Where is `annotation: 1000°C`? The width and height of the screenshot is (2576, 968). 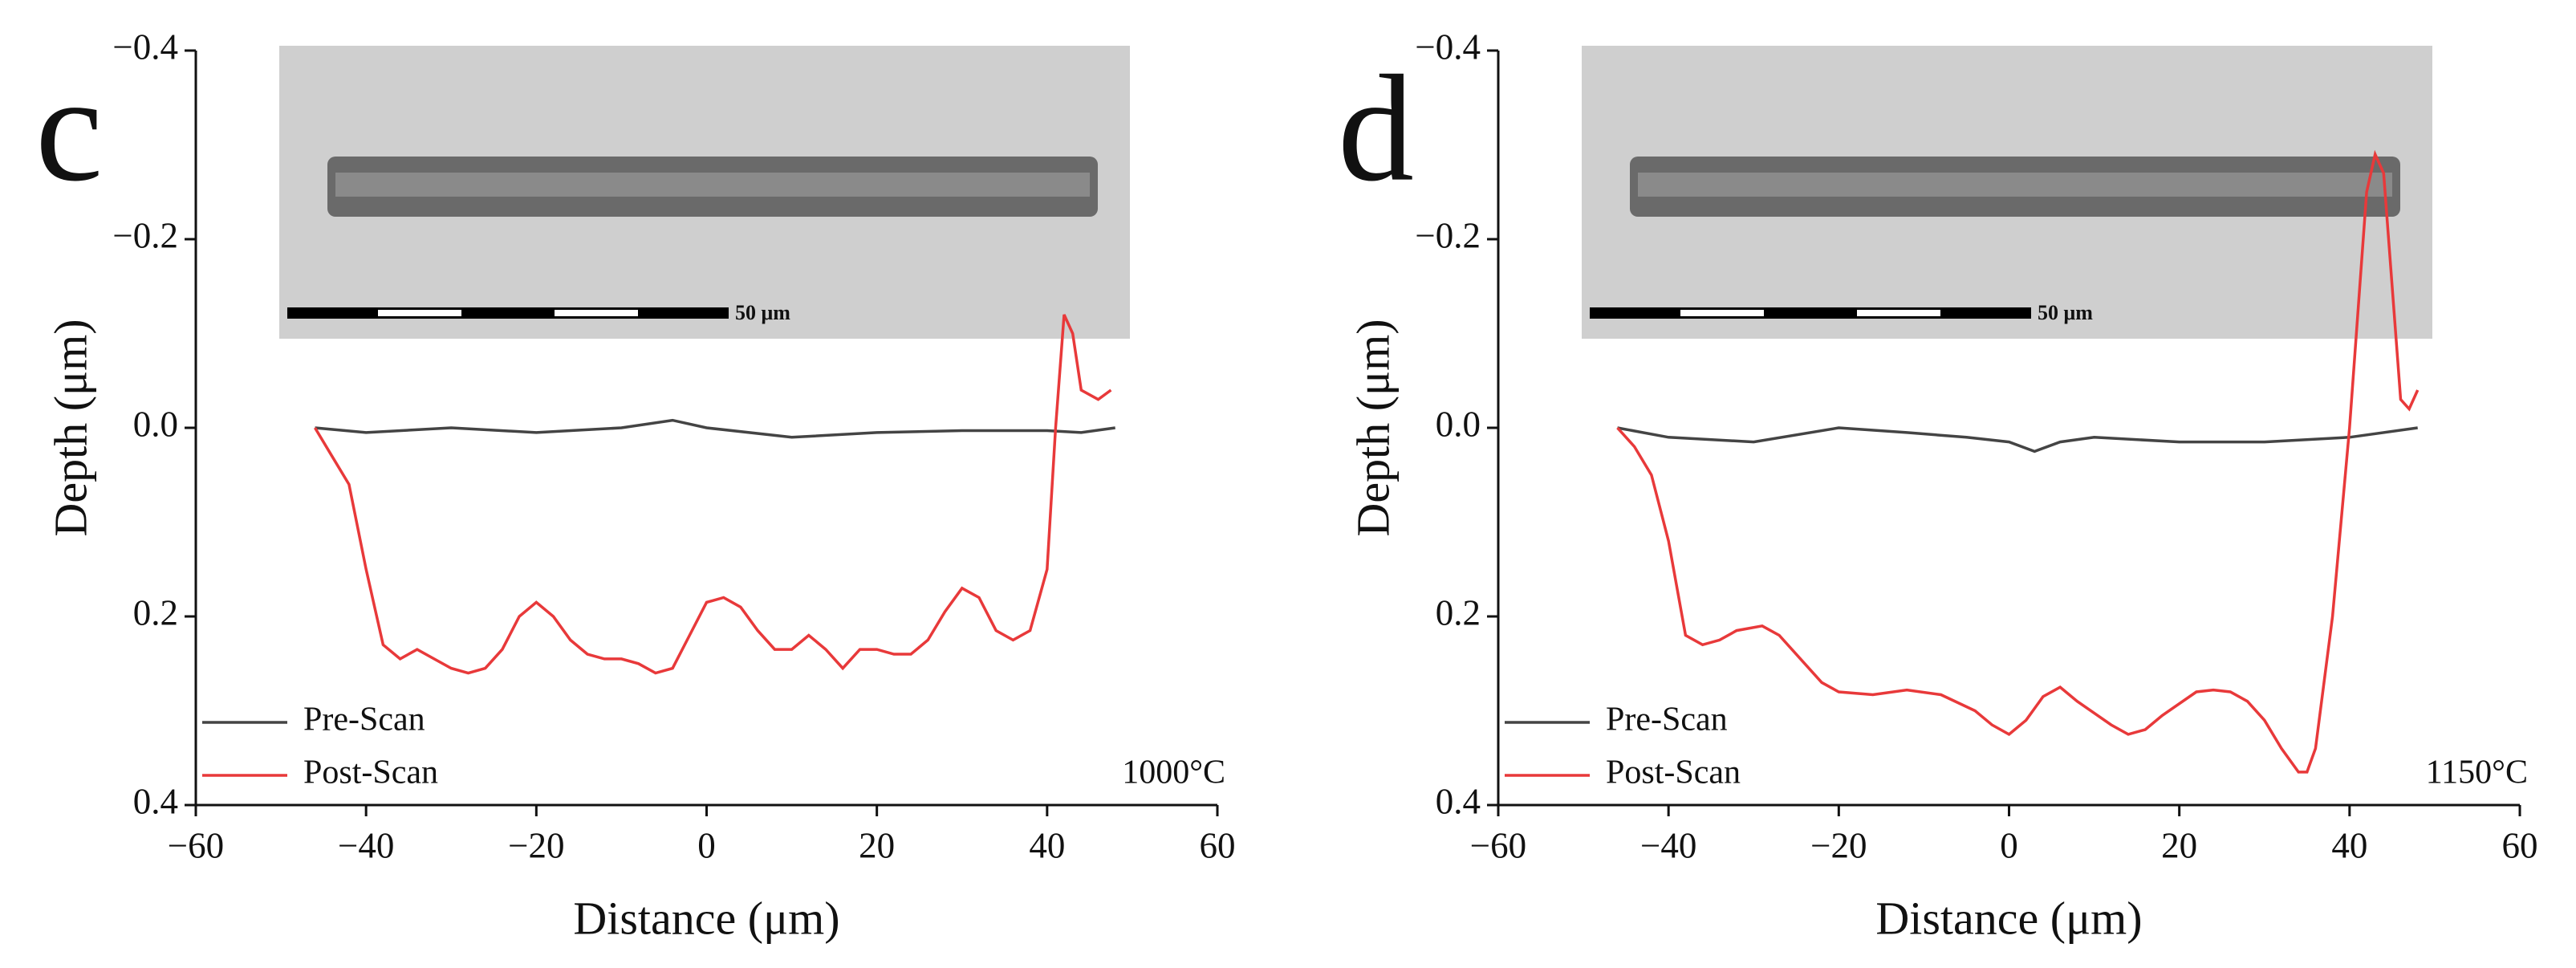 annotation: 1000°C is located at coordinates (1173, 772).